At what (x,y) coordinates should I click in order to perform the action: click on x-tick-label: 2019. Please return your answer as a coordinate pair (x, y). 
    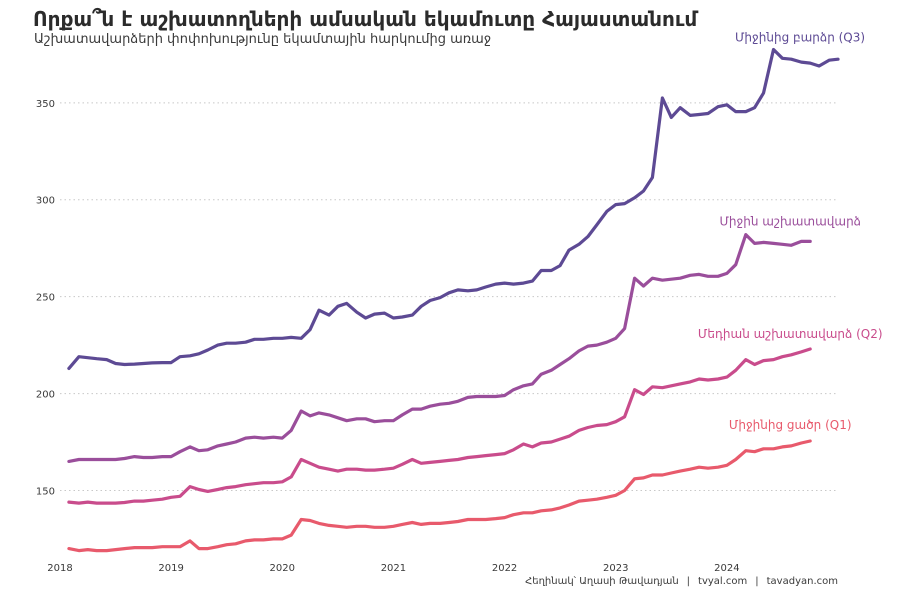
    Looking at the image, I should click on (170, 568).